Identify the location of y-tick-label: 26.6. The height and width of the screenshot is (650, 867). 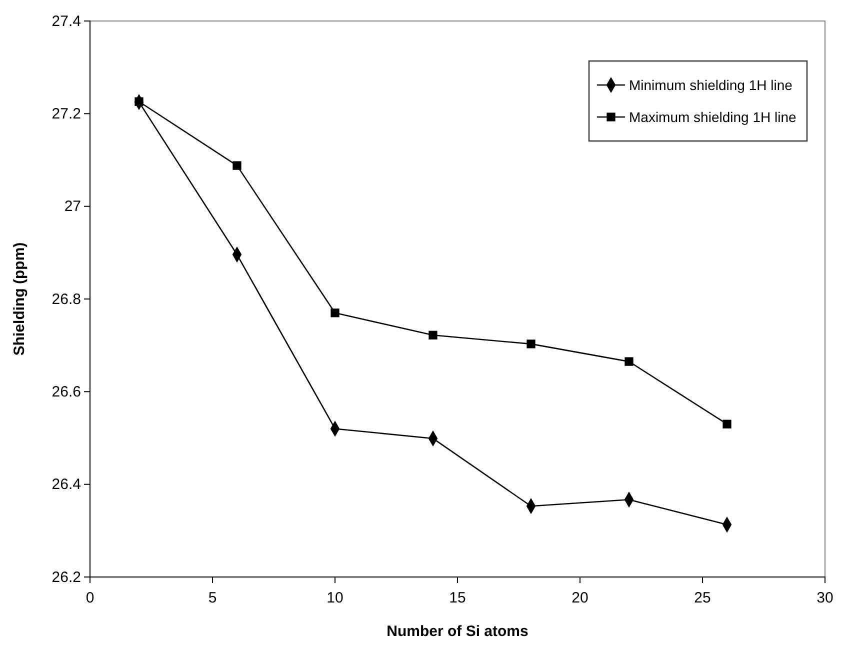
(66, 391).